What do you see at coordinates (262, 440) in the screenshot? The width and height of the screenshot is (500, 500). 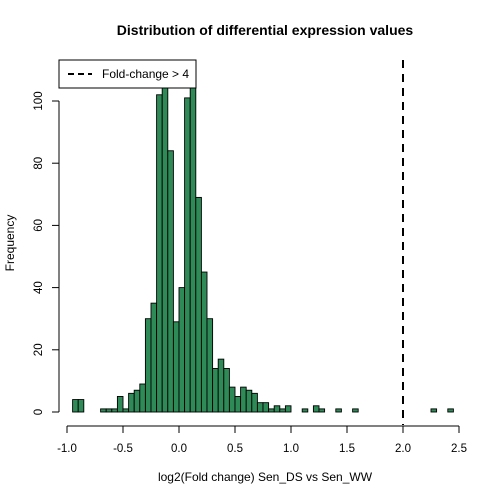 I see `x-axis: -1.0 -0.5 0.0 0.5 1.0 1.5 2.0 2.5` at bounding box center [262, 440].